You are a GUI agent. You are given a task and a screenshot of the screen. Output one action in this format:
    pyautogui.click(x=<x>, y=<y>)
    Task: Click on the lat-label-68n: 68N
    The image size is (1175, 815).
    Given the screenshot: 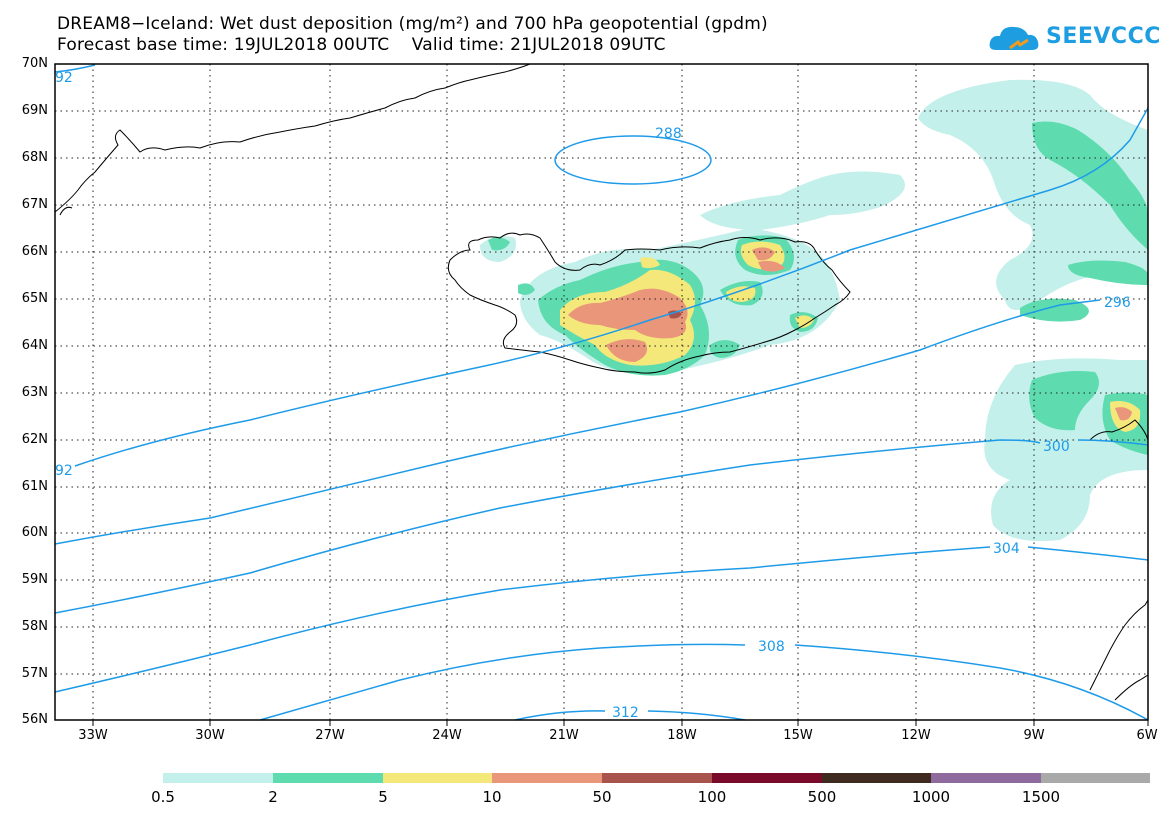 What is the action you would take?
    pyautogui.click(x=34, y=157)
    